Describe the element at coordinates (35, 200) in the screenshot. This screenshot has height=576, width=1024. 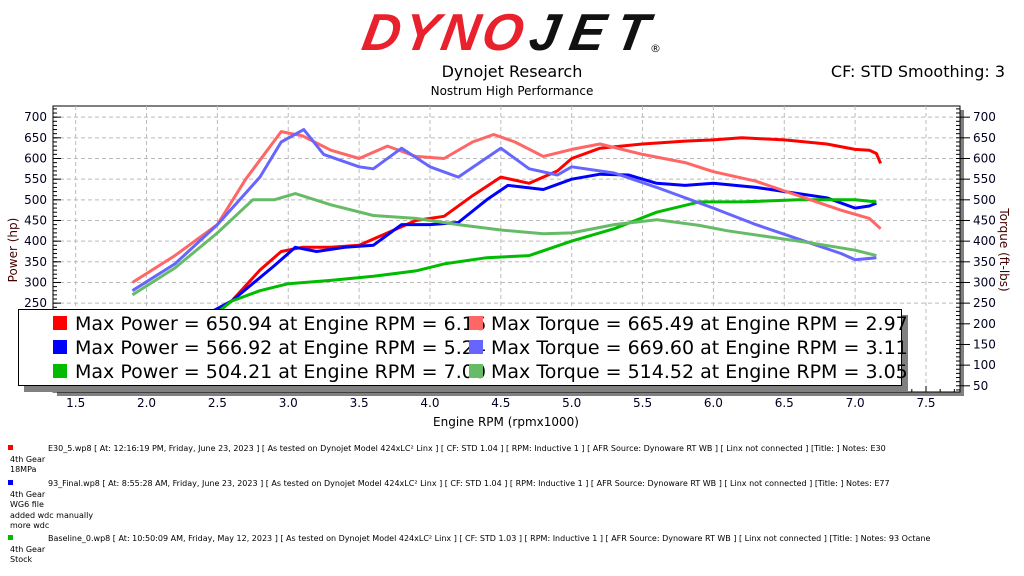
I see `y-left-tick-label: 500` at that location.